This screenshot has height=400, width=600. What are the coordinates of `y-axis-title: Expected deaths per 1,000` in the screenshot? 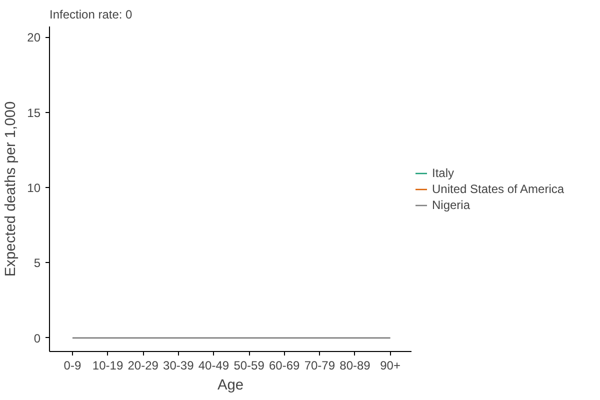 It's located at (11, 189).